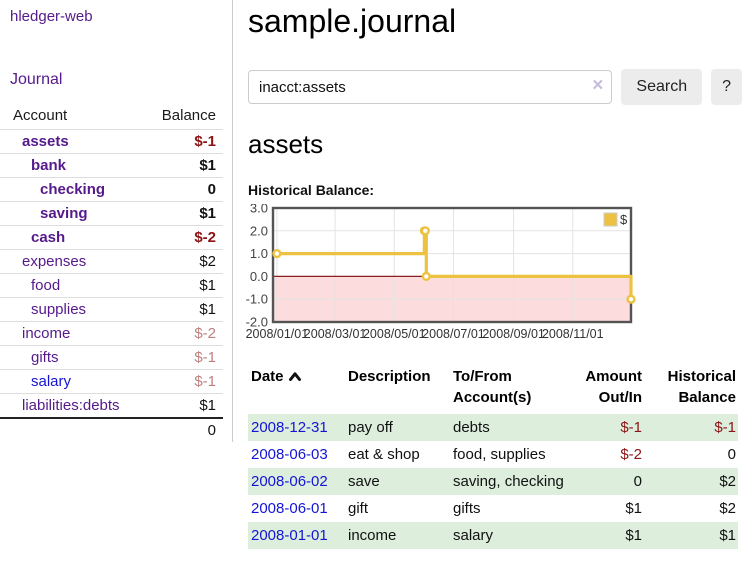 This screenshot has height=582, width=742. I want to click on svg-text: 2008/05/01, so click(394, 334).